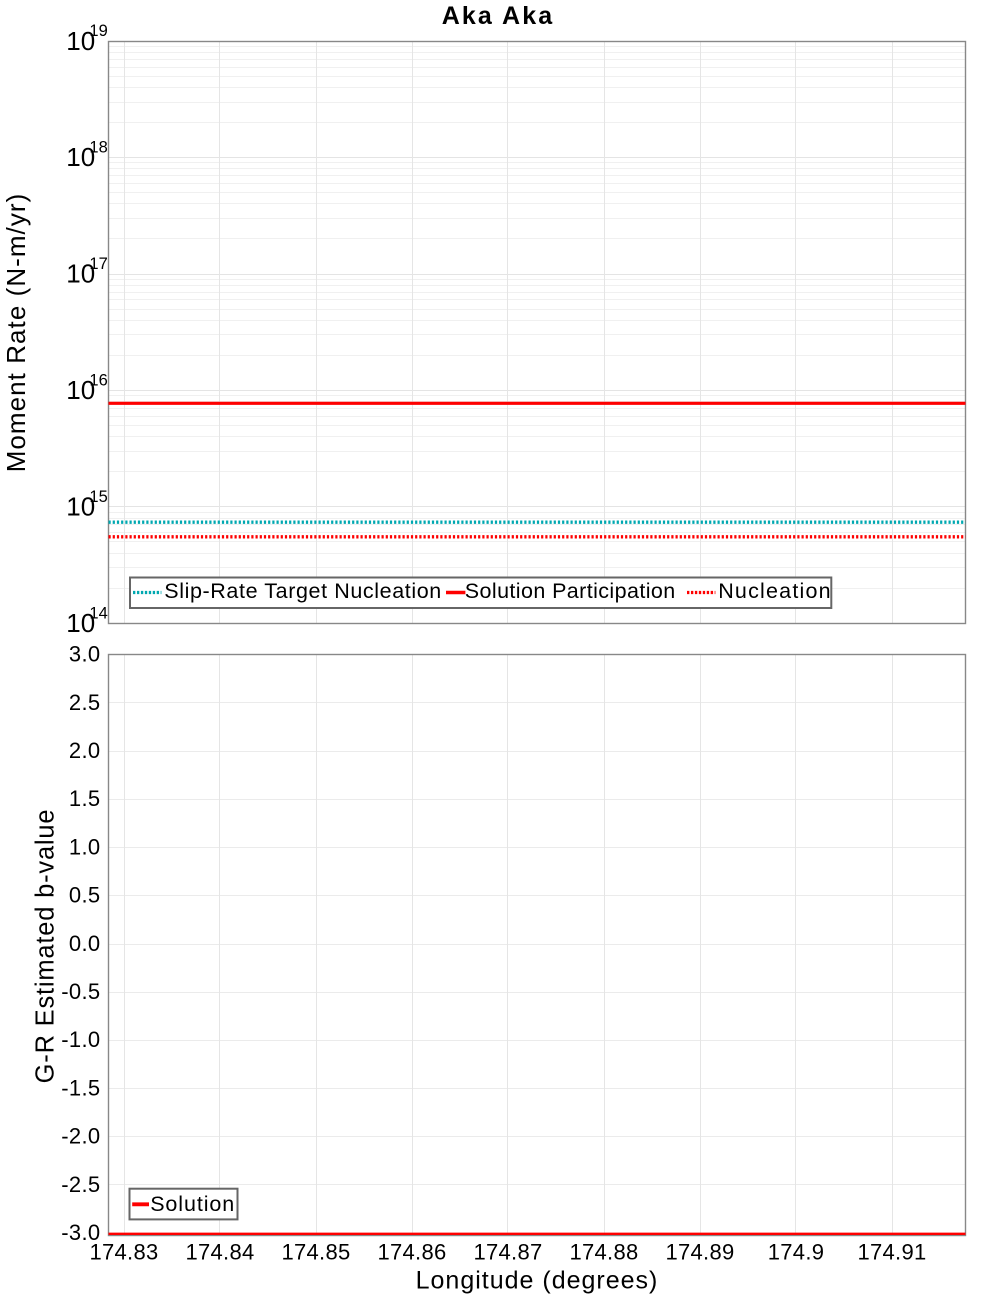  What do you see at coordinates (98, 264) in the screenshot?
I see `svg-text: 17` at bounding box center [98, 264].